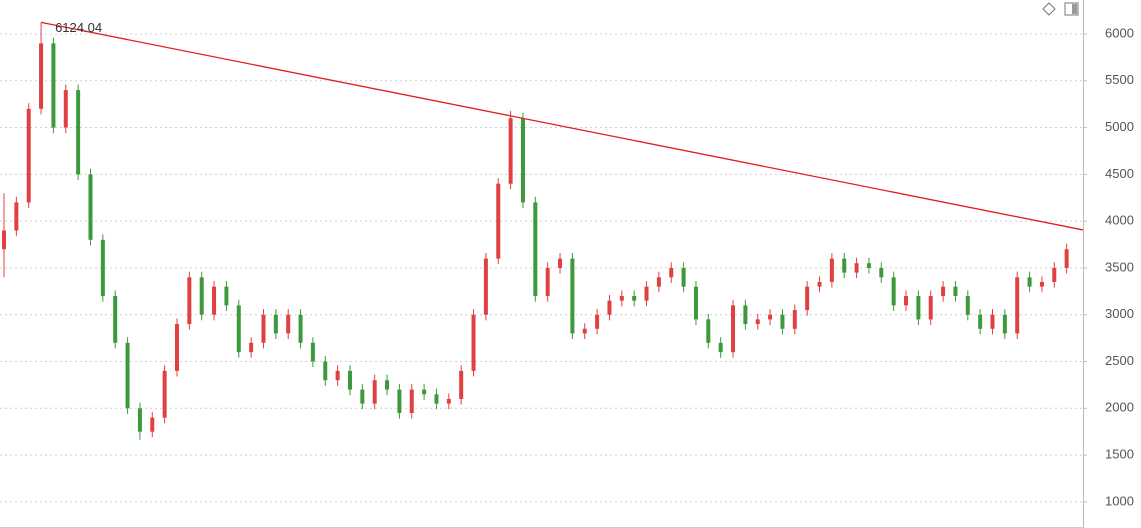  I want to click on y-tick-label: 6000, so click(1119, 32).